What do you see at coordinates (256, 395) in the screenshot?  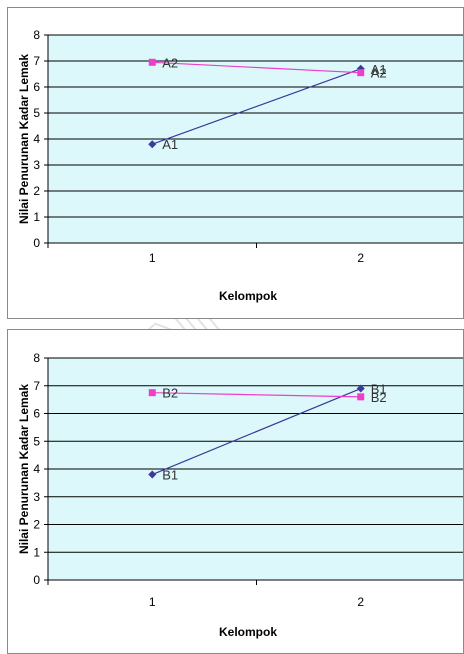 I see `series-line-B2` at bounding box center [256, 395].